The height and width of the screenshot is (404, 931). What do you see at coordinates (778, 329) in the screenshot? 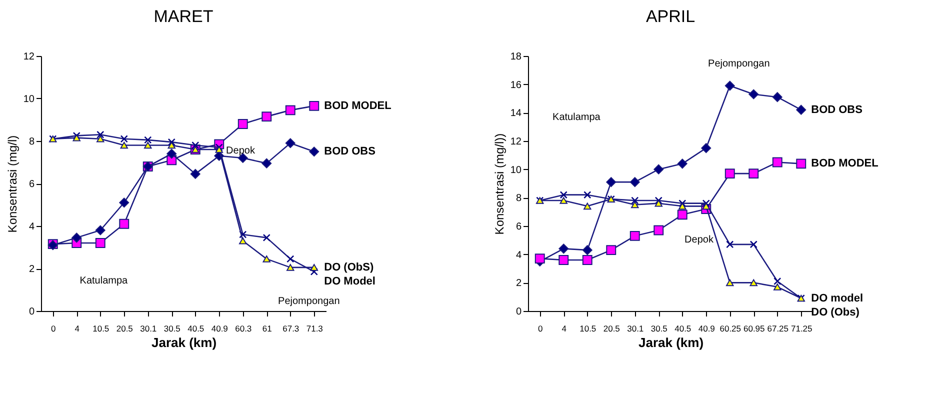
I see `x-tick-label: 67.25` at bounding box center [778, 329].